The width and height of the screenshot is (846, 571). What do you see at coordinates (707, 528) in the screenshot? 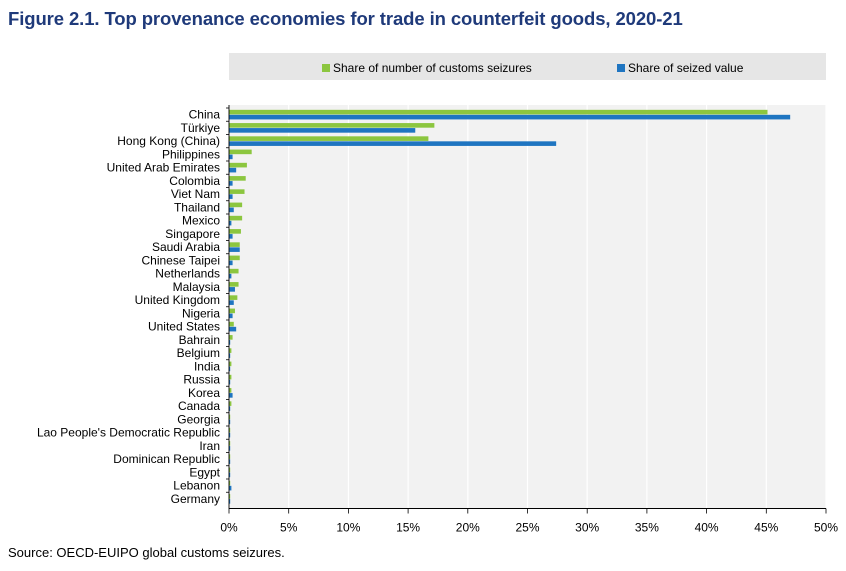
I see `x-tick-label: 40%` at bounding box center [707, 528].